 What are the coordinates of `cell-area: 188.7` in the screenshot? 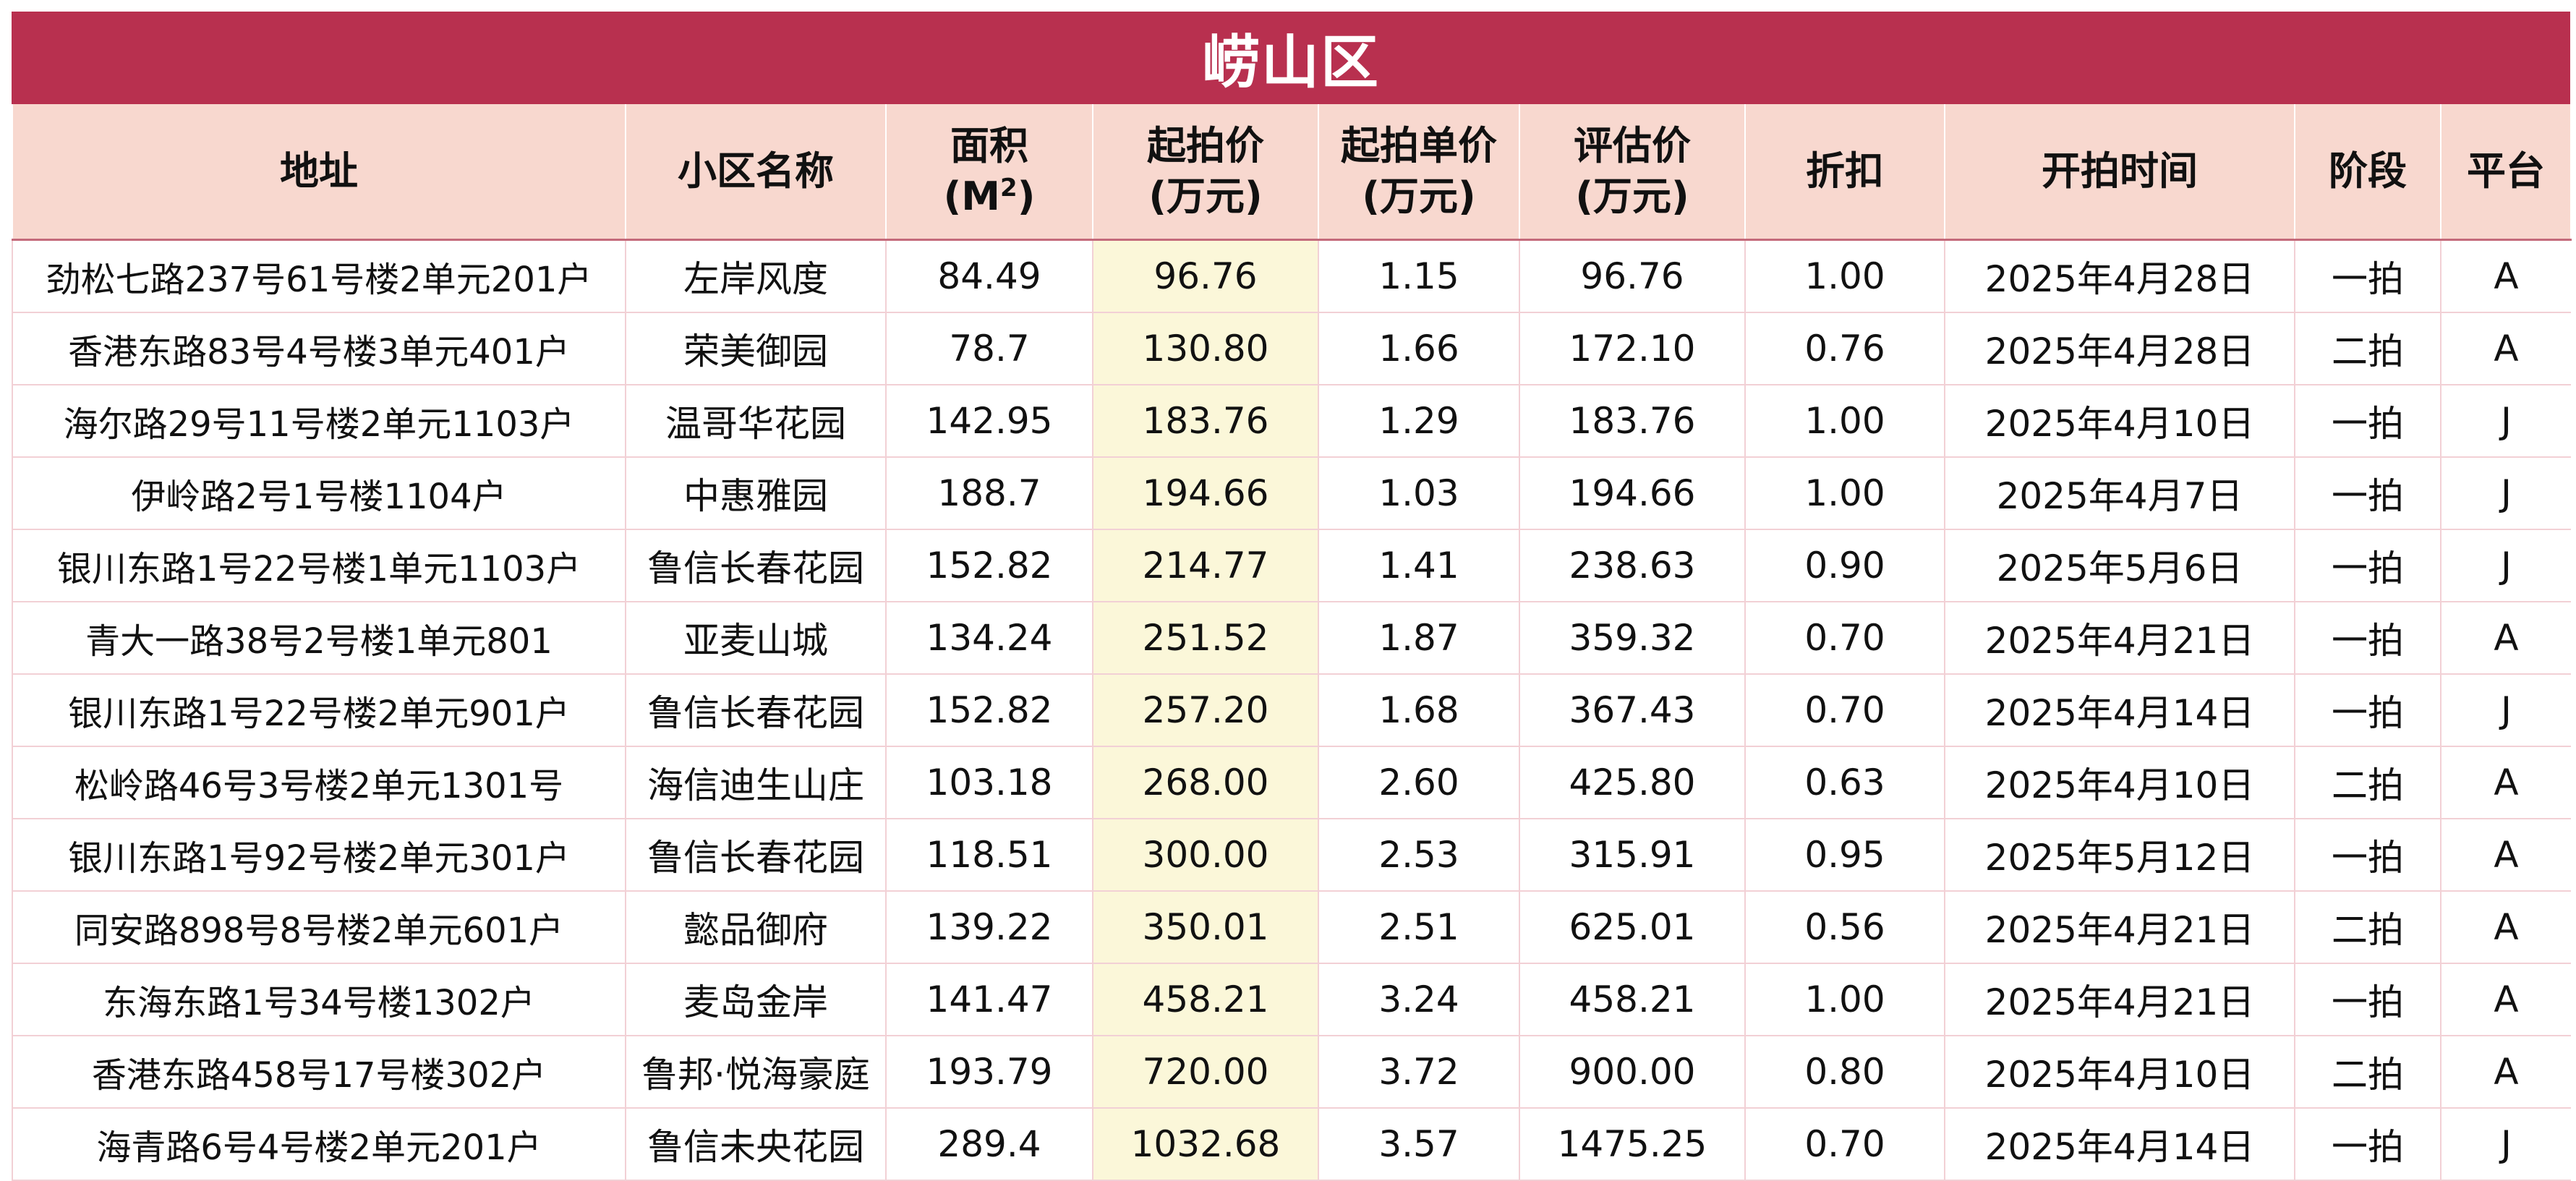 It's located at (989, 494).